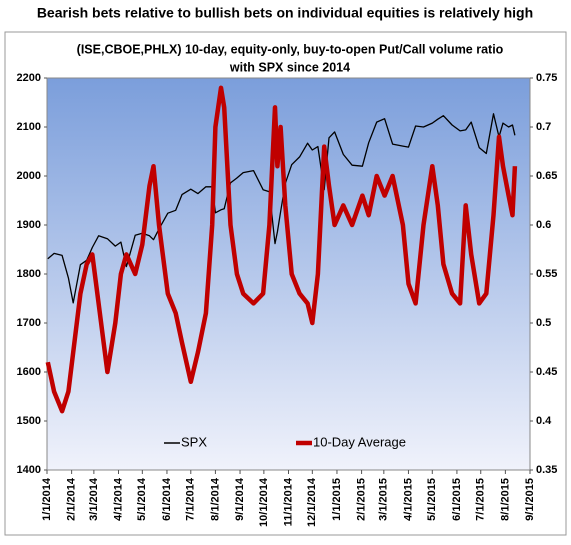 The width and height of the screenshot is (571, 545). Describe the element at coordinates (29, 421) in the screenshot. I see `y-tick-label: 1500` at that location.